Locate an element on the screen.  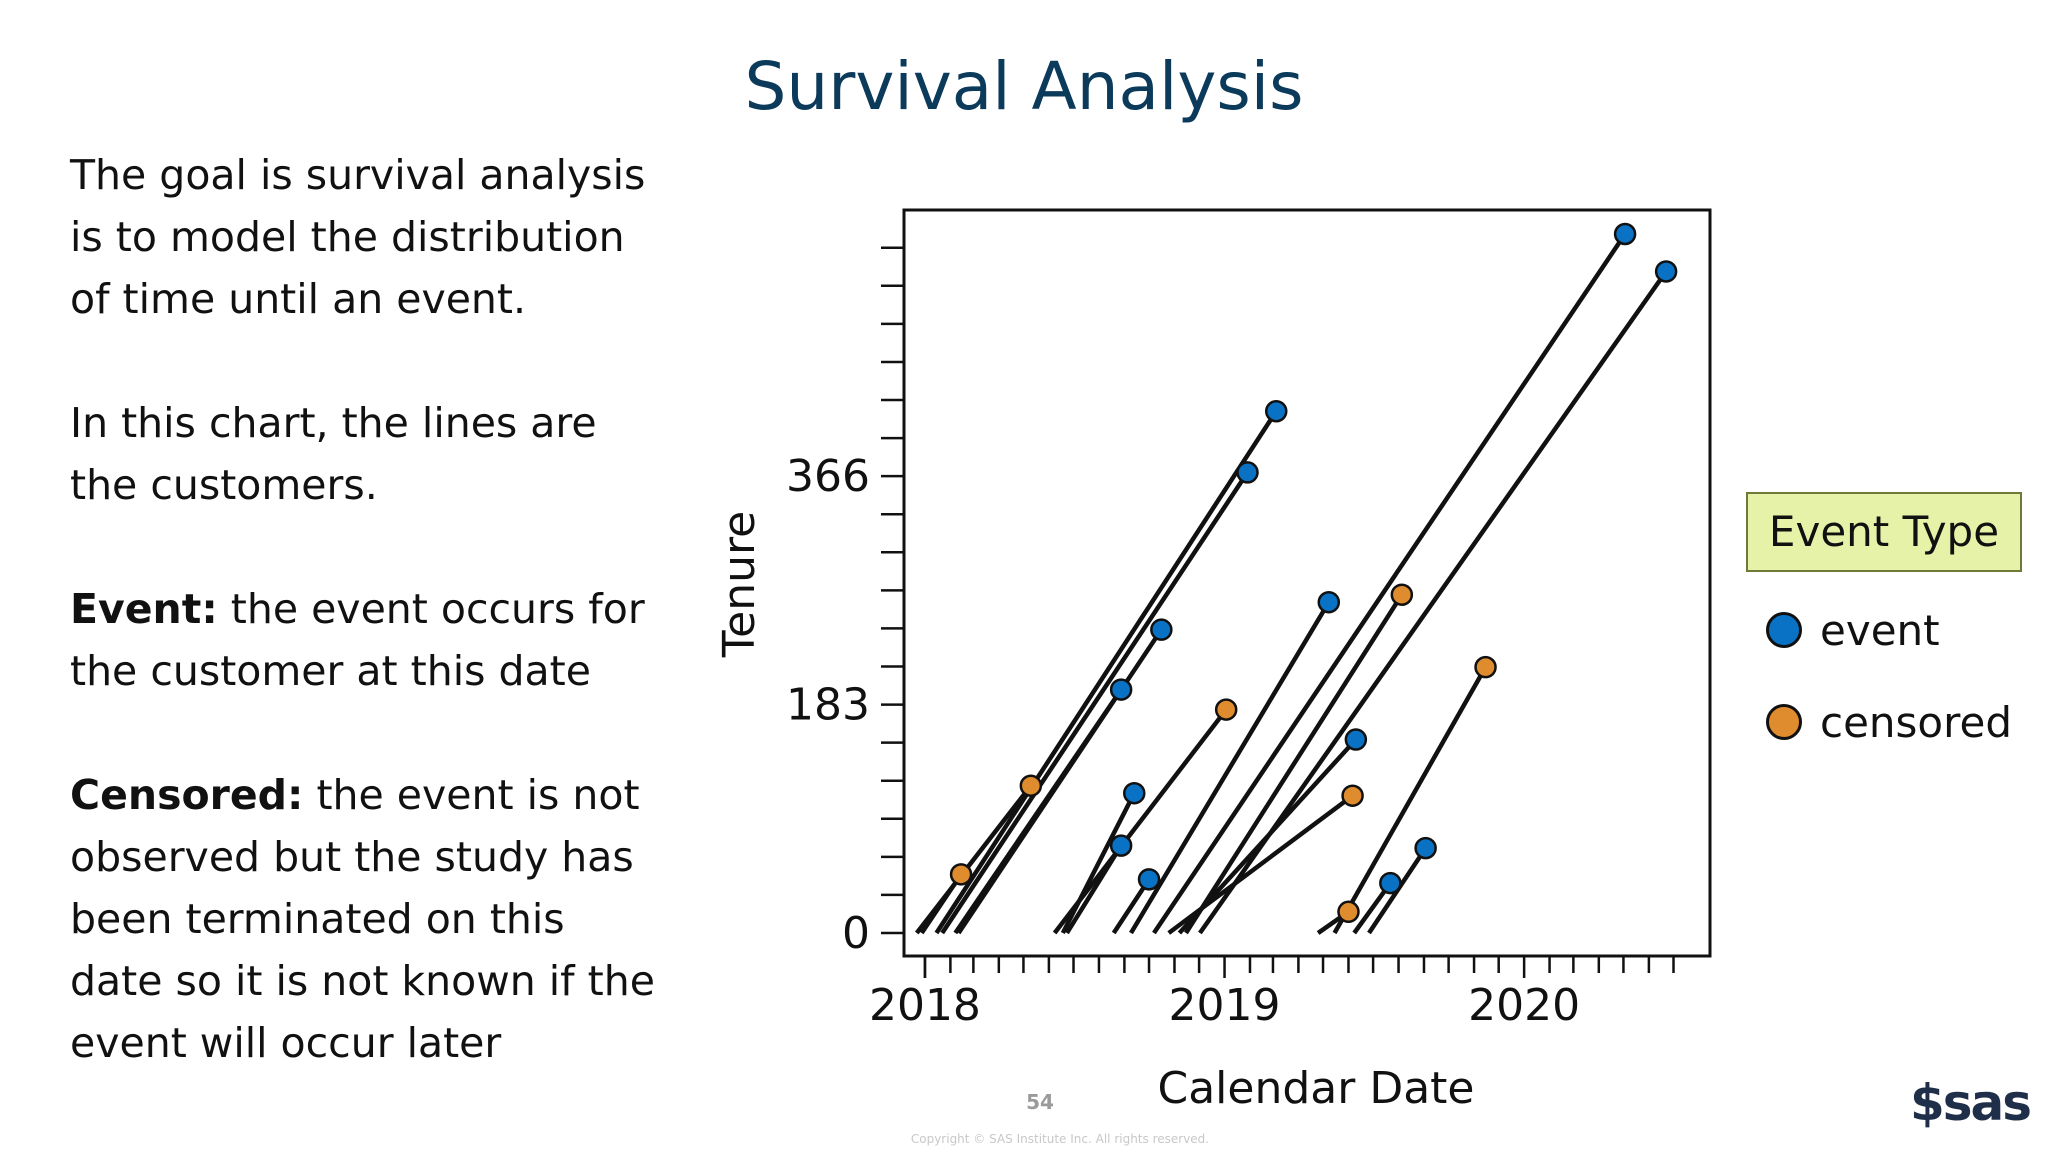
x-tick-label: 2019 is located at coordinates (1225, 1005).